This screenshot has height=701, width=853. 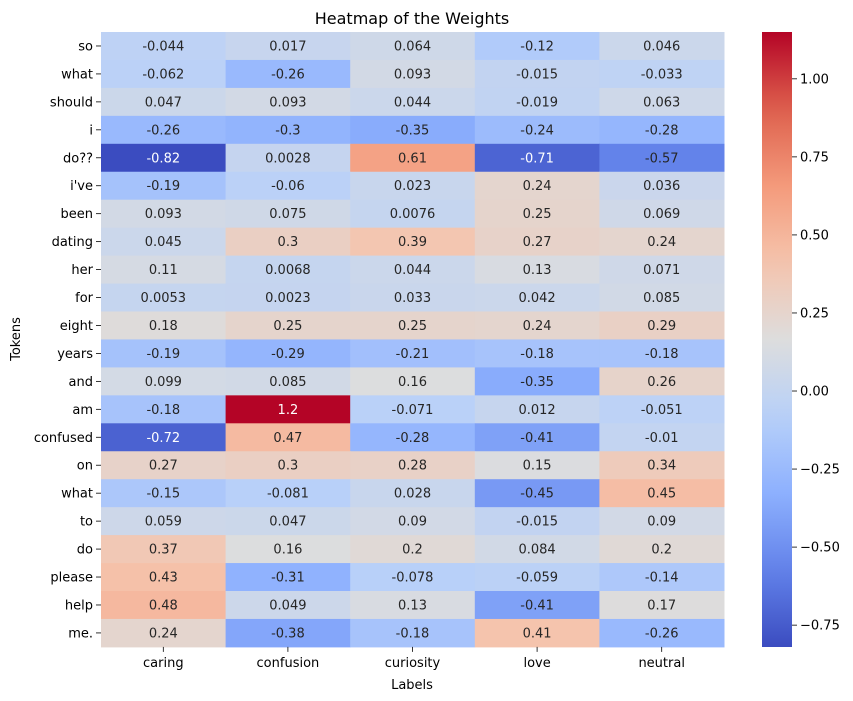 I want to click on y-tick-label: do??, so click(x=78, y=158).